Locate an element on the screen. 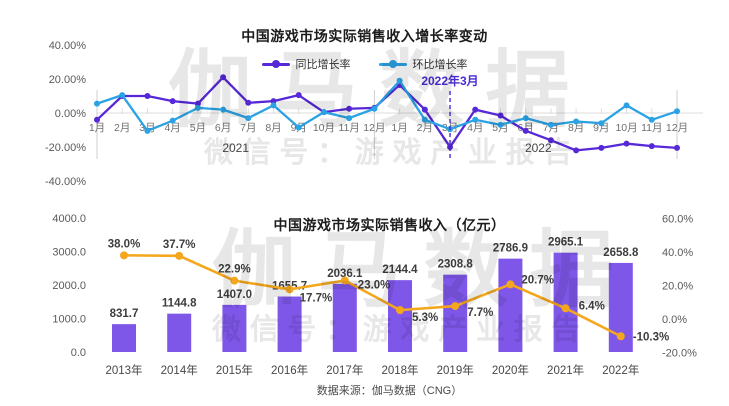 The width and height of the screenshot is (729, 406). svg-text: 5.3% is located at coordinates (425, 318).